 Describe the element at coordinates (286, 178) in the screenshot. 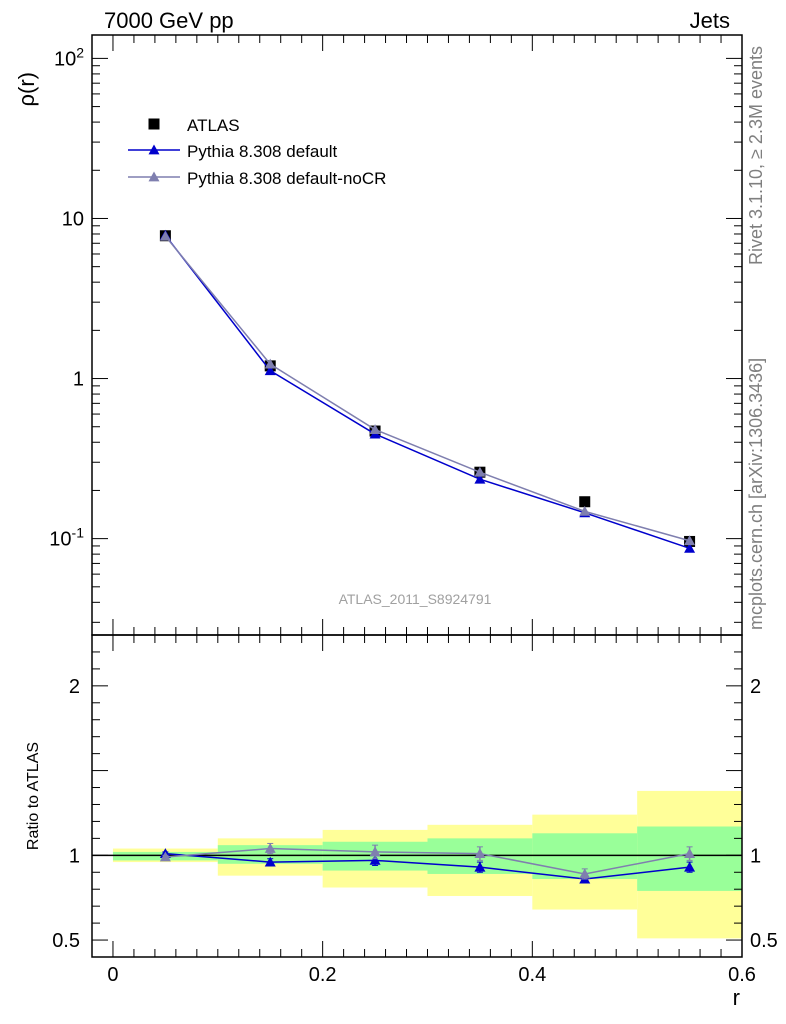

I see `legend-pythia-nocr-label: Pythia 8.308 default-noCR` at that location.